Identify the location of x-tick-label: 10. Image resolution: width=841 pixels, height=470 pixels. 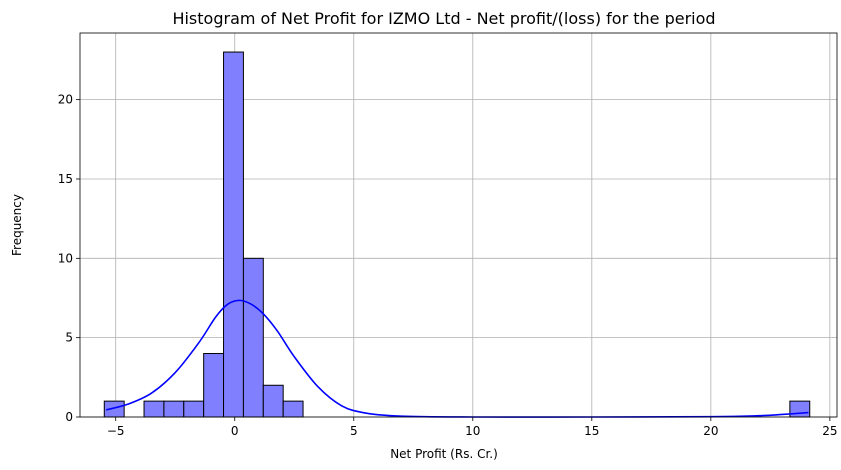
(472, 431).